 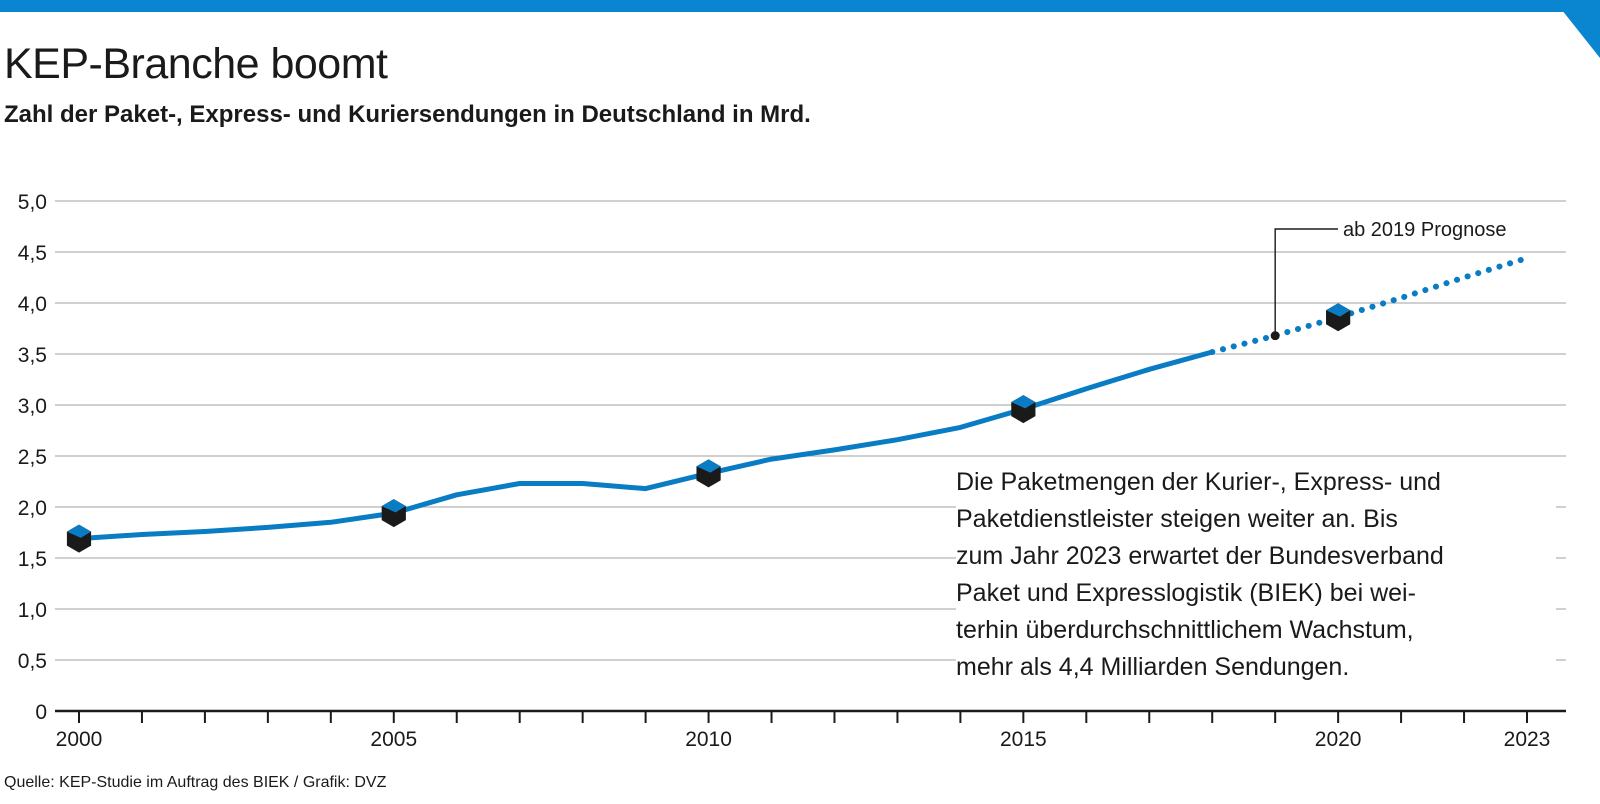 What do you see at coordinates (32, 253) in the screenshot?
I see `y-tick-label: 4,5` at bounding box center [32, 253].